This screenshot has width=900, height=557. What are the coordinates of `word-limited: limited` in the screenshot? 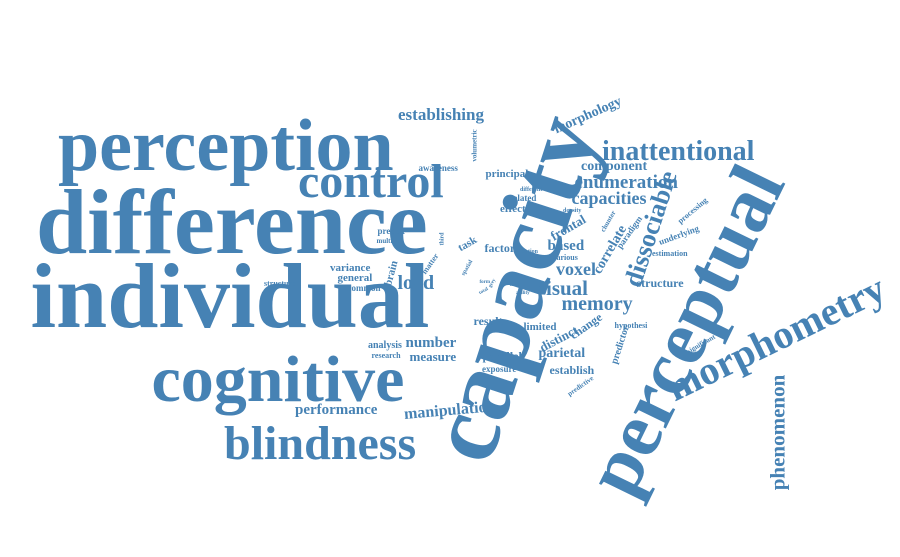 It's located at (540, 326).